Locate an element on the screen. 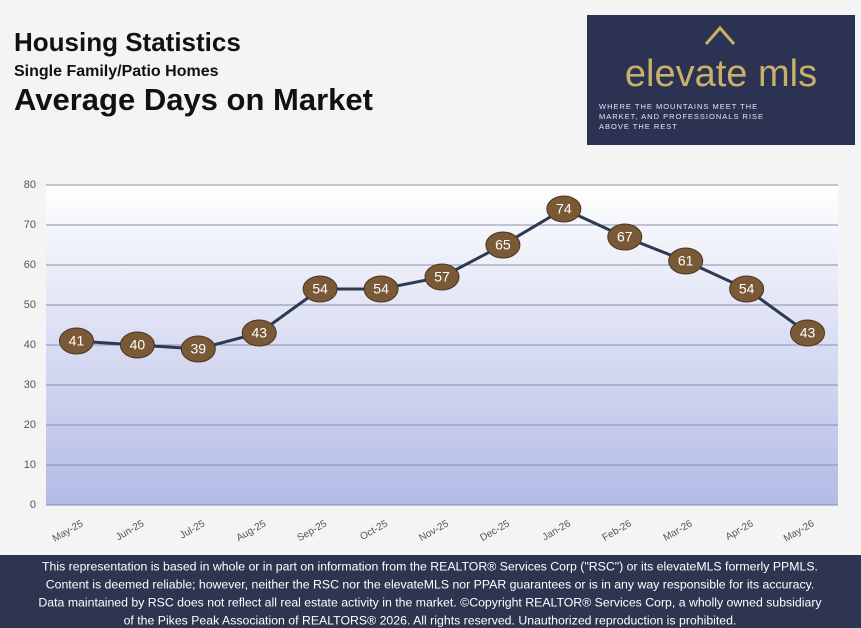 This screenshot has width=861, height=628. x-tick-label: Feb-26 is located at coordinates (617, 531).